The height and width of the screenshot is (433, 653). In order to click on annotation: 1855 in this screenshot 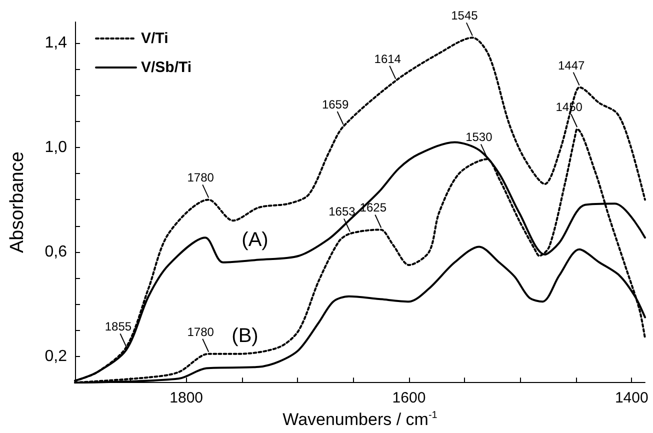, I will do `click(118, 327)`.